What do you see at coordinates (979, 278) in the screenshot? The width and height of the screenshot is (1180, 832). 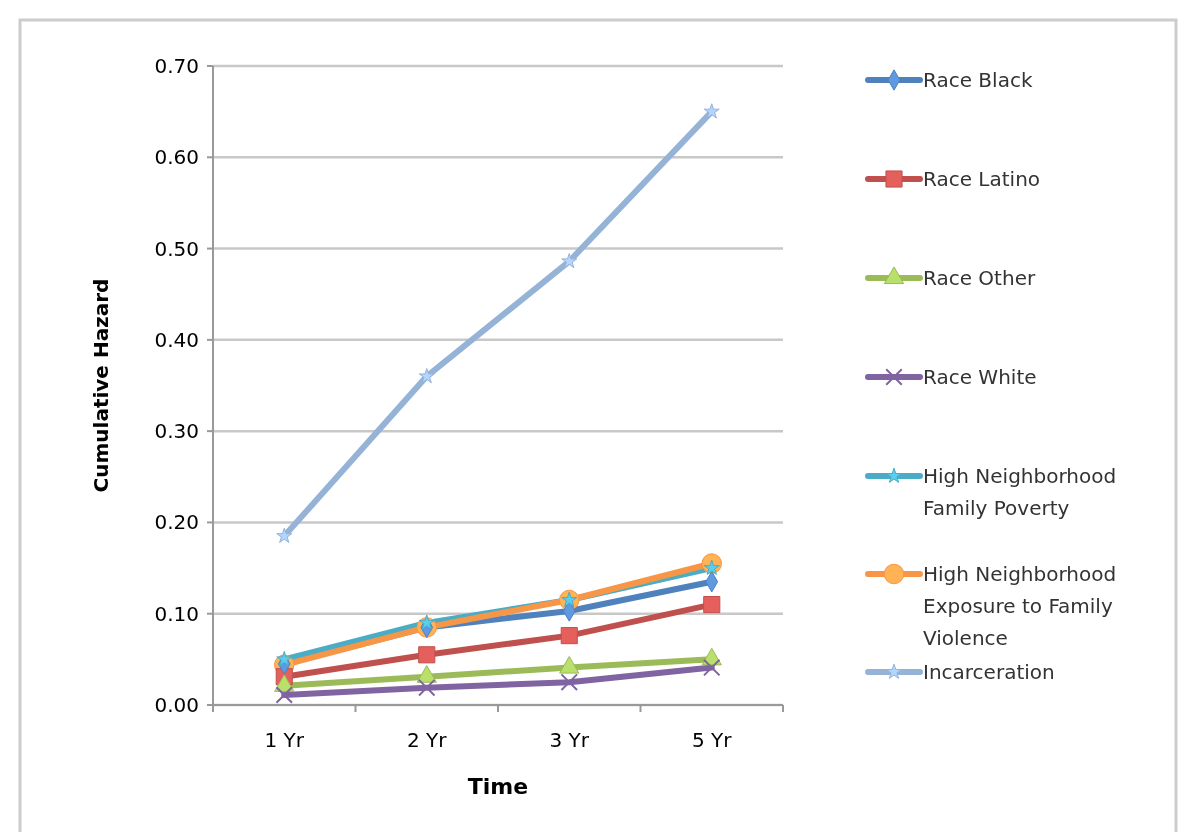 I see `legend-label: Race Other` at bounding box center [979, 278].